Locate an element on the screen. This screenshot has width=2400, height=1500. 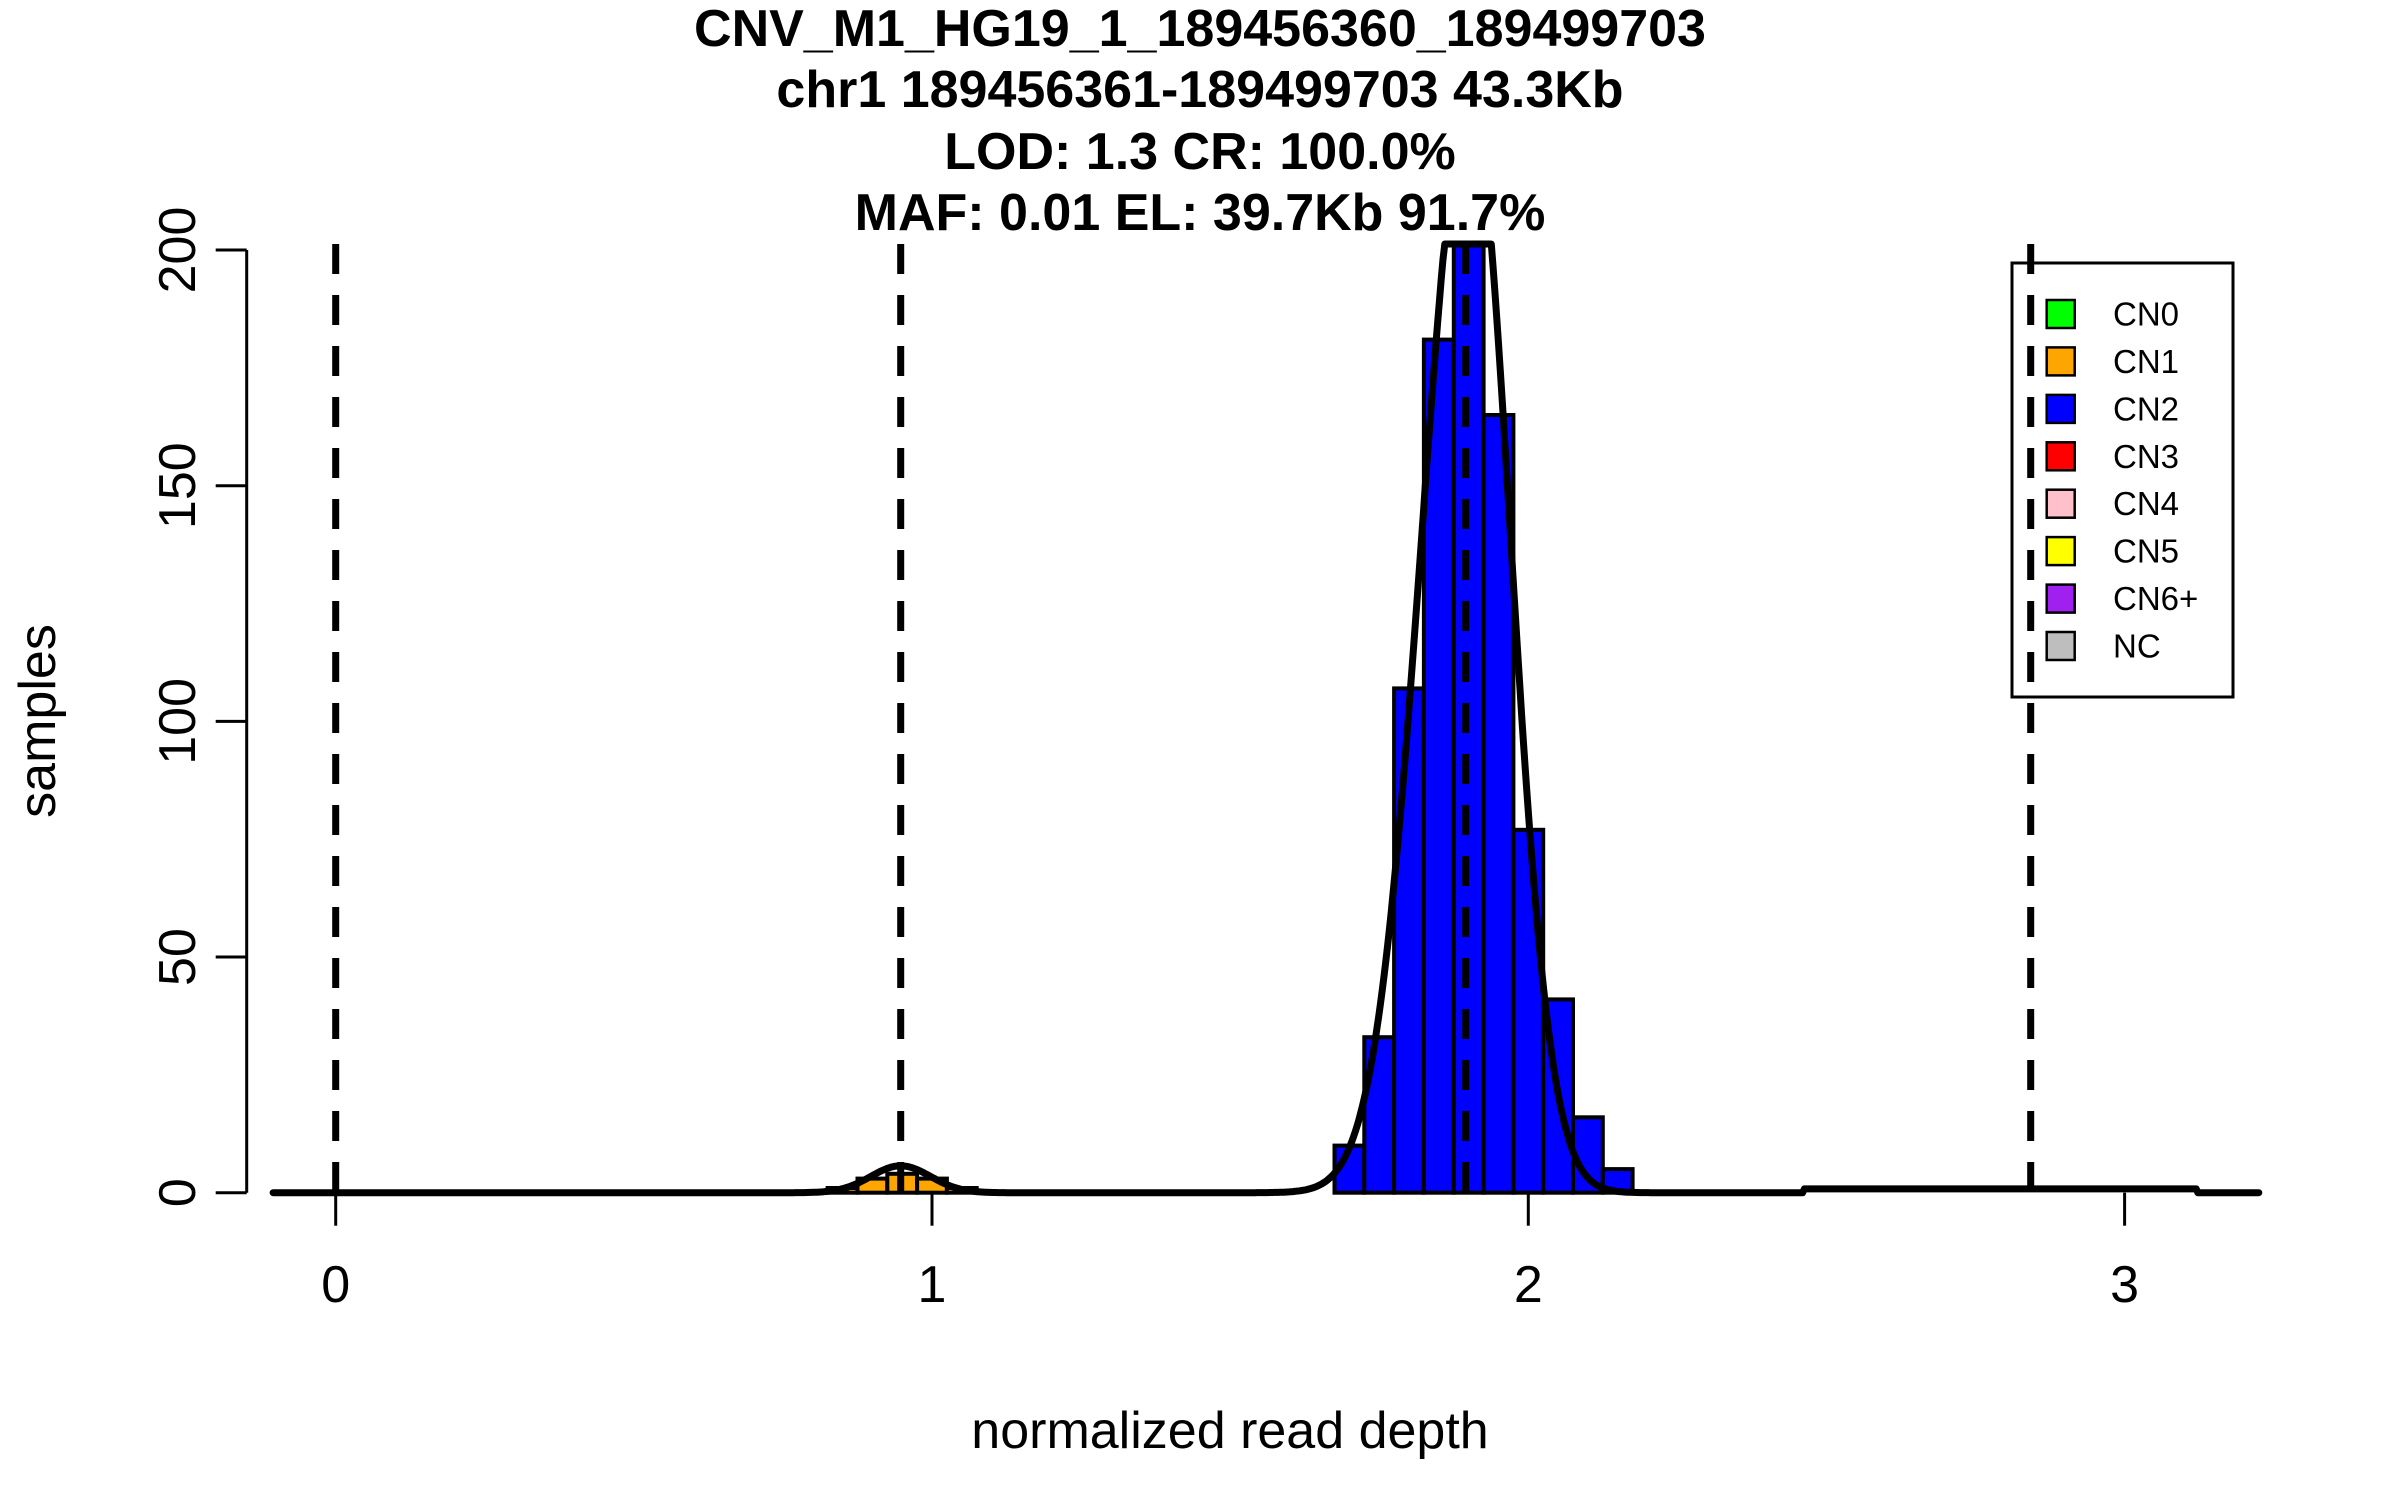
legend-label-cn3: CN3 is located at coordinates (2146, 456).